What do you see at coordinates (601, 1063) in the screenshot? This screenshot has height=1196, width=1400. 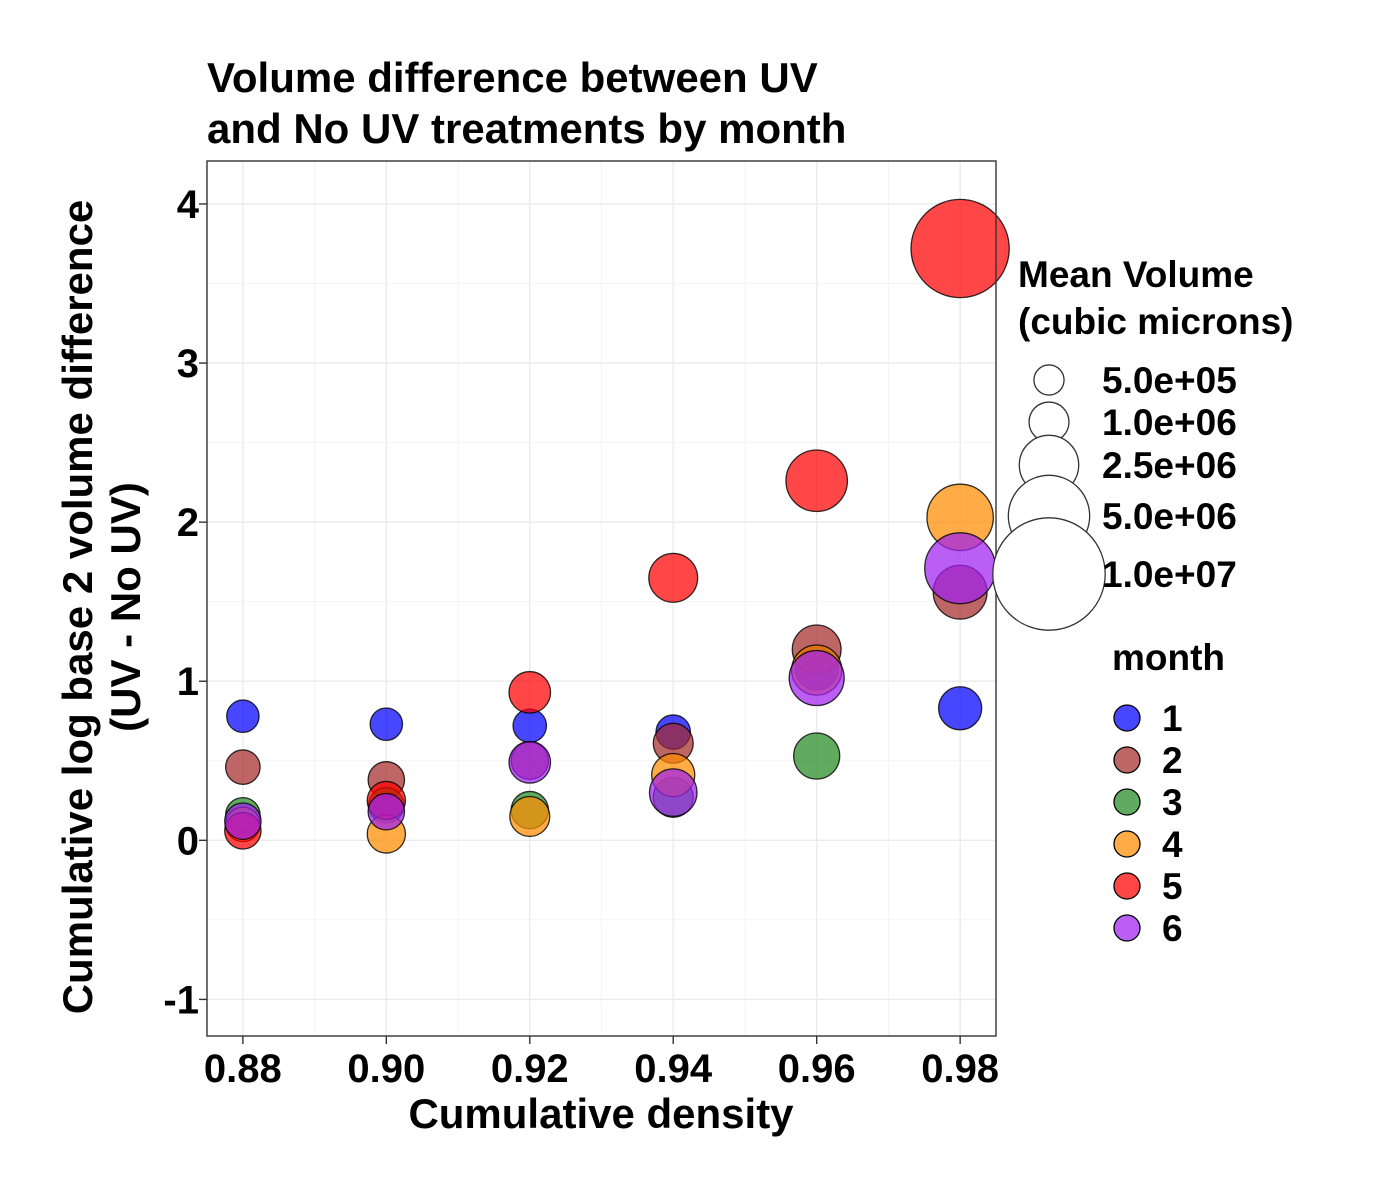 I see `x-axis: 0.88 0.90 0.92 0.94 0.96 0.98` at bounding box center [601, 1063].